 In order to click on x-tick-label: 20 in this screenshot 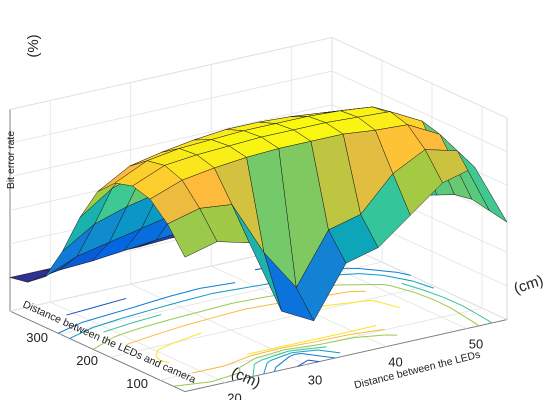, I will do `click(234, 395)`.